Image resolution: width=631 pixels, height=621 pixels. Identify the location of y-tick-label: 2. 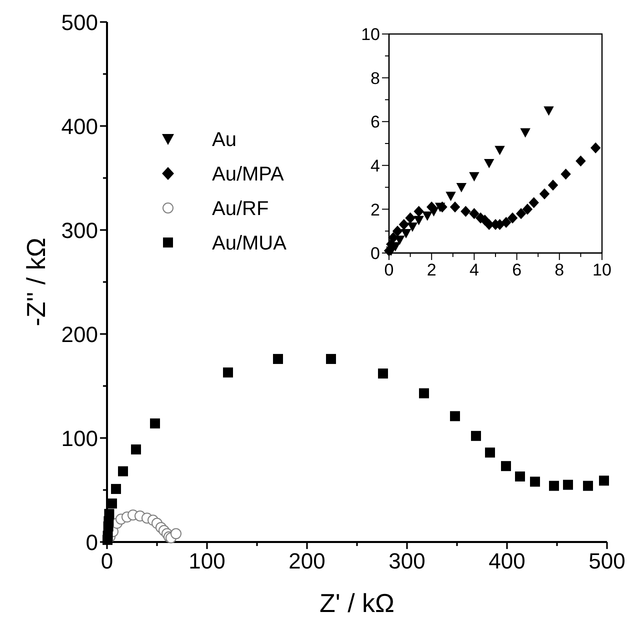
(375, 210).